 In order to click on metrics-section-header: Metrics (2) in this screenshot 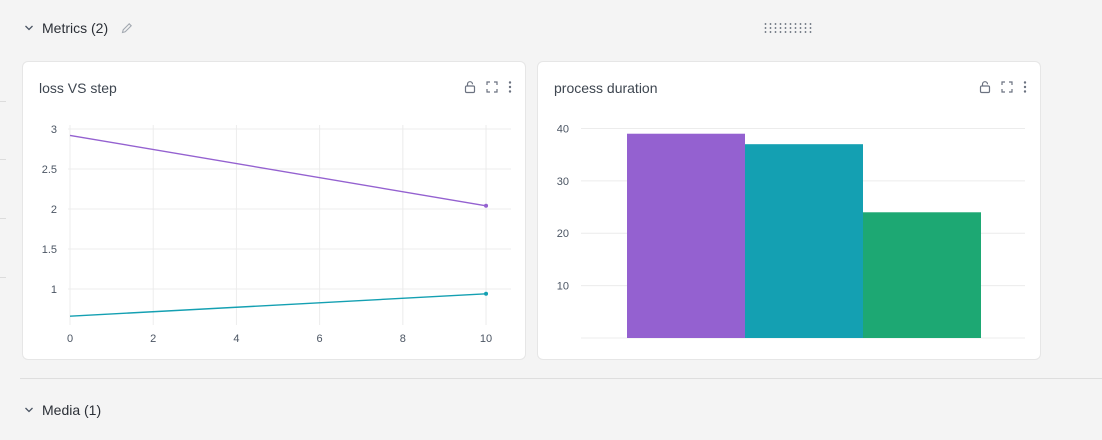, I will do `click(79, 28)`.